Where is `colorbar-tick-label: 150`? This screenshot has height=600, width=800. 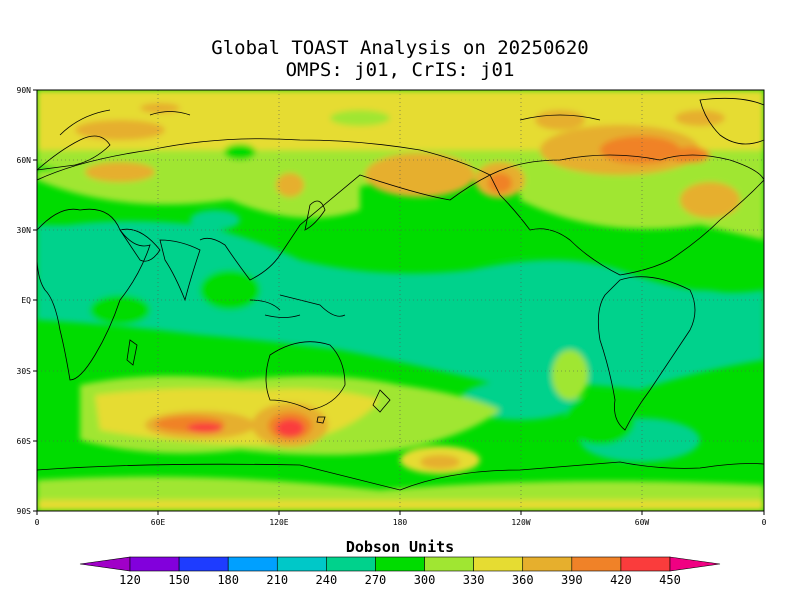
colorbar-tick-label: 150 is located at coordinates (179, 580).